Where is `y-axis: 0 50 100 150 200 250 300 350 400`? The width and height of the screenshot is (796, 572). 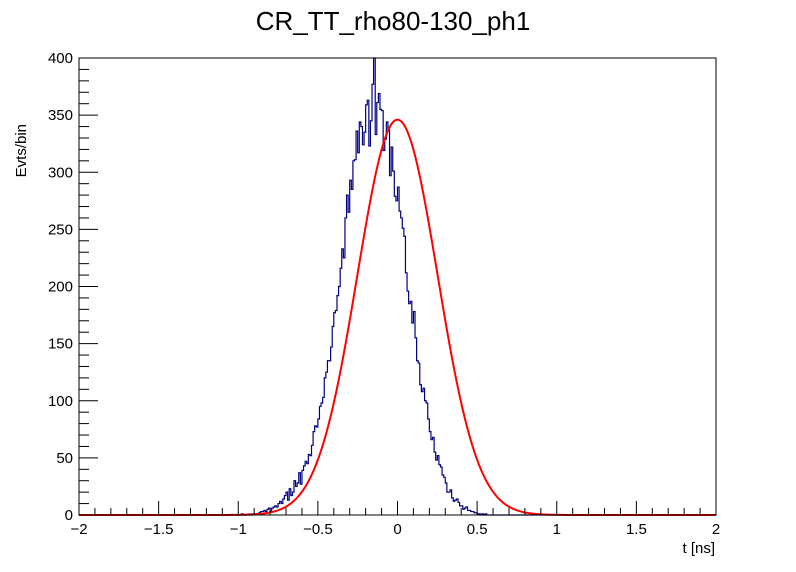 y-axis: 0 50 100 150 200 250 300 350 400 is located at coordinates (73, 287).